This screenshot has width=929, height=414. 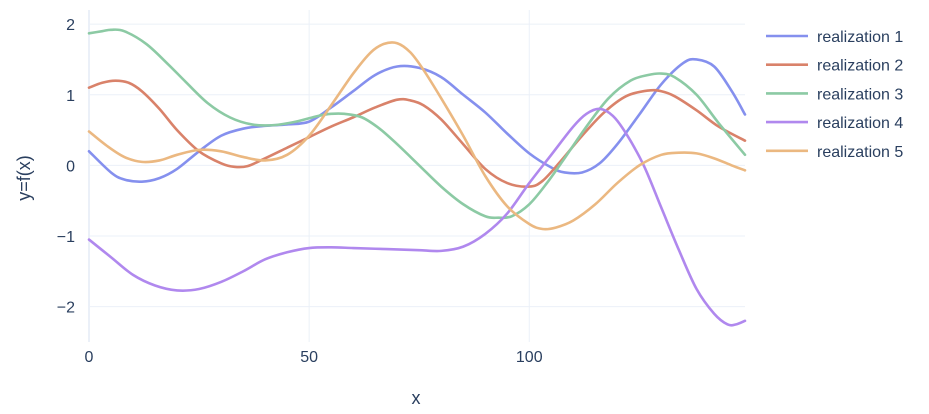 I want to click on y-tick-label: −1, so click(x=66, y=237).